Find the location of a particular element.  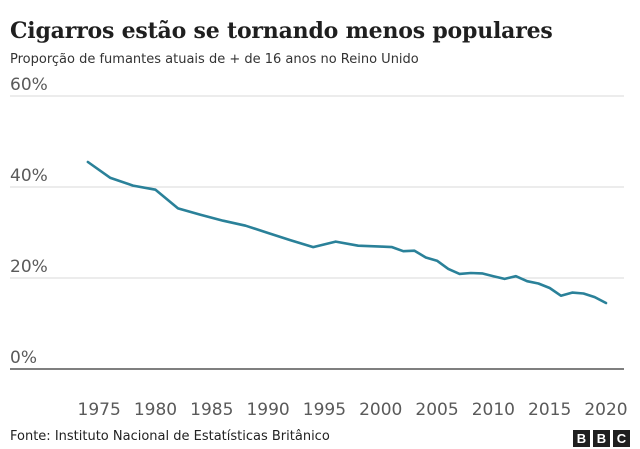

bbc-logo: B B C is located at coordinates (601, 438).